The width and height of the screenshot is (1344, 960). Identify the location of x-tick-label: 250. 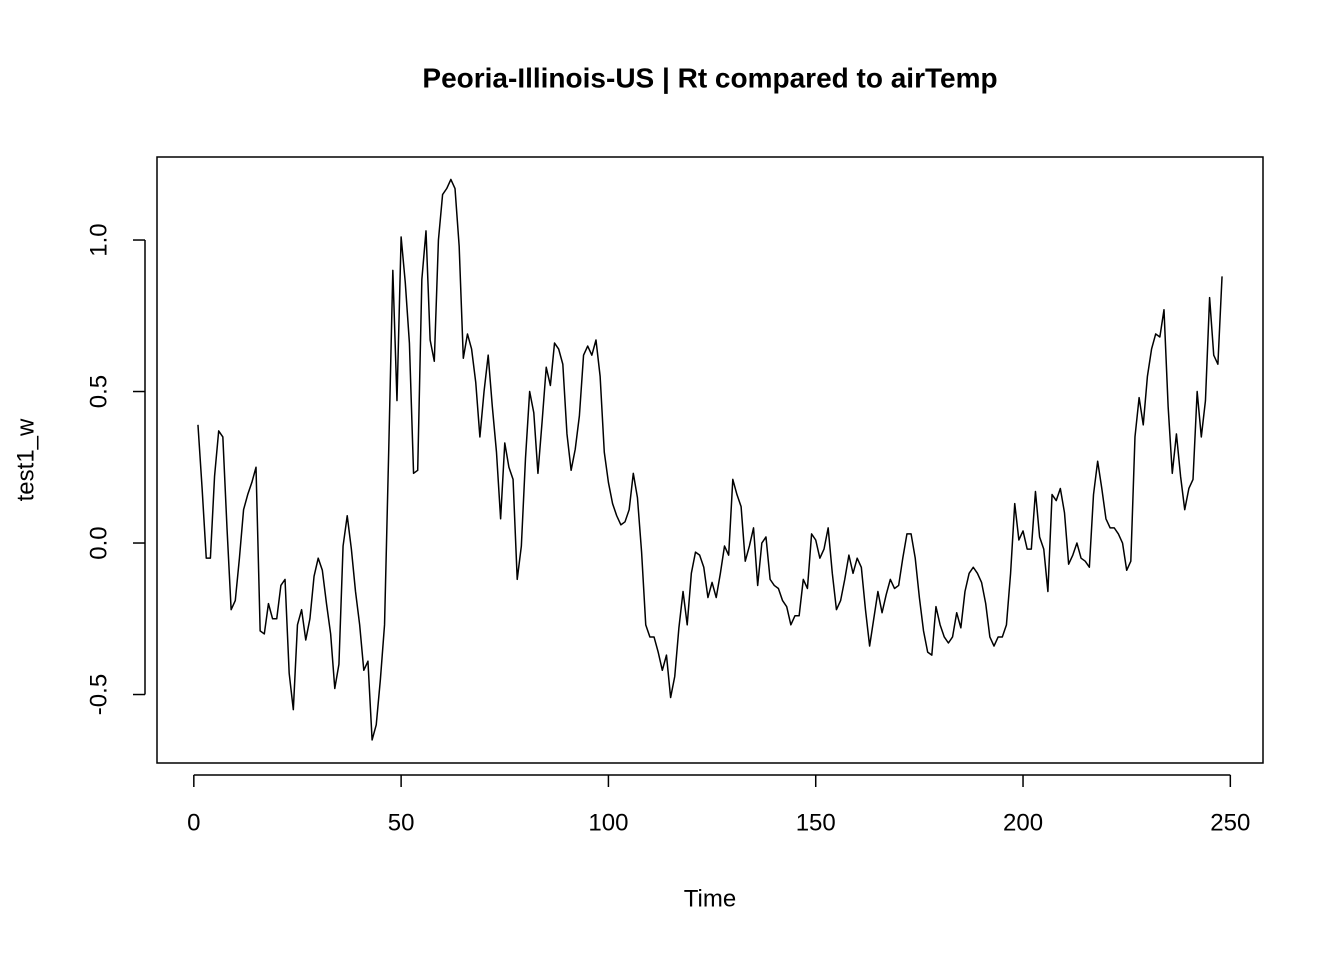
(1230, 822).